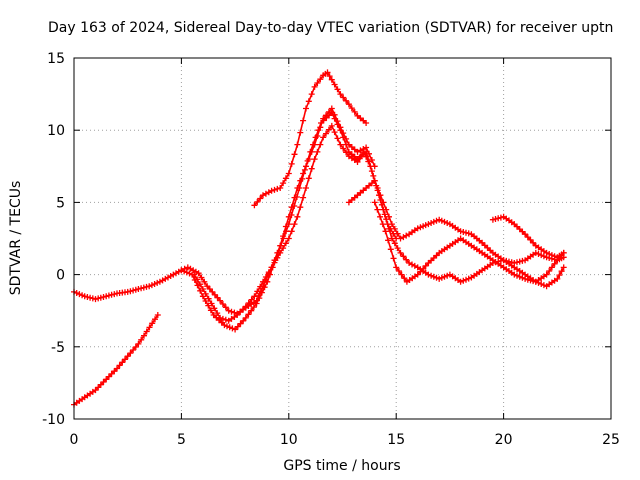 This screenshot has width=640, height=480. I want to click on y-tick-label: 15, so click(56, 59).